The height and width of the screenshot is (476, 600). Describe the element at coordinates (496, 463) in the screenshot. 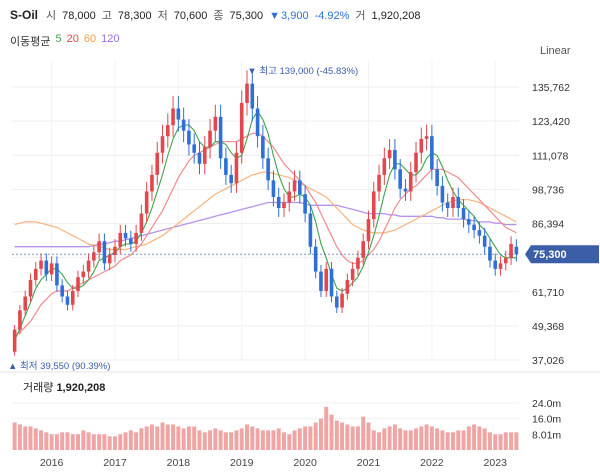

I see `x-tick-label: 2023` at that location.